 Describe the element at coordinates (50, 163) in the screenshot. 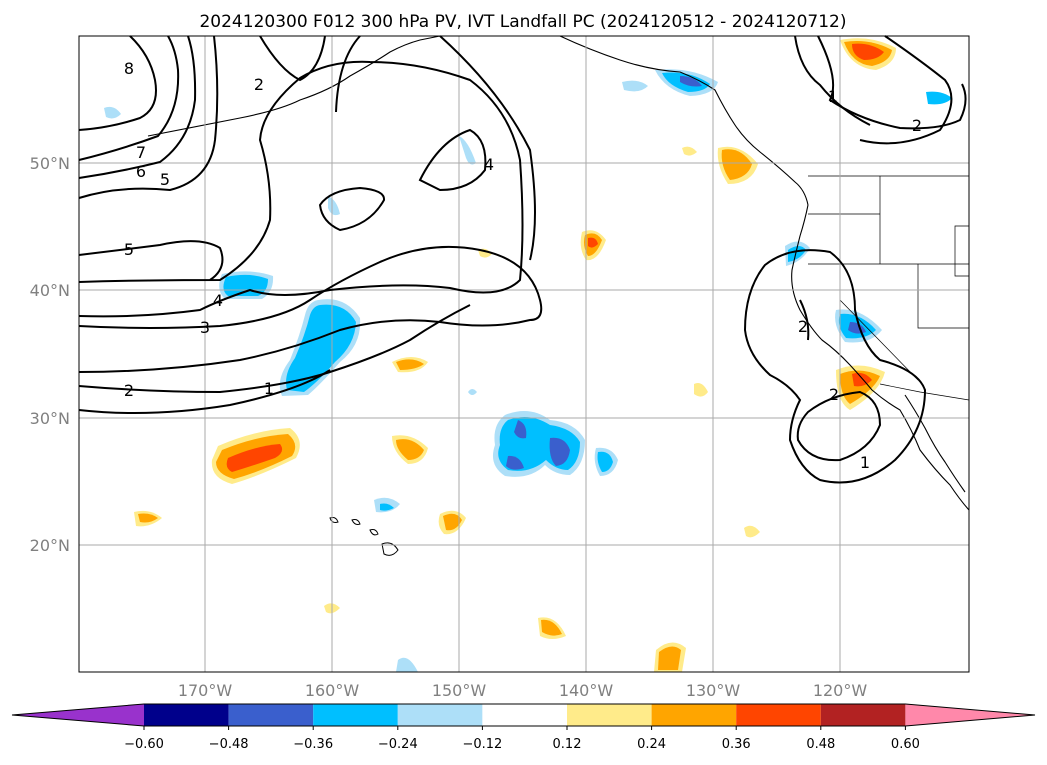

I see `lat-label-50n: 50°N` at that location.